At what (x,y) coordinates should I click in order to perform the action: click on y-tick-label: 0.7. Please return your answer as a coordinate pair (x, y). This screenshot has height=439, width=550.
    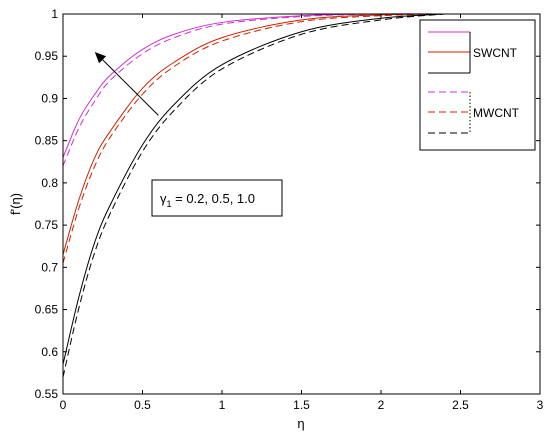
    Looking at the image, I should click on (49, 267).